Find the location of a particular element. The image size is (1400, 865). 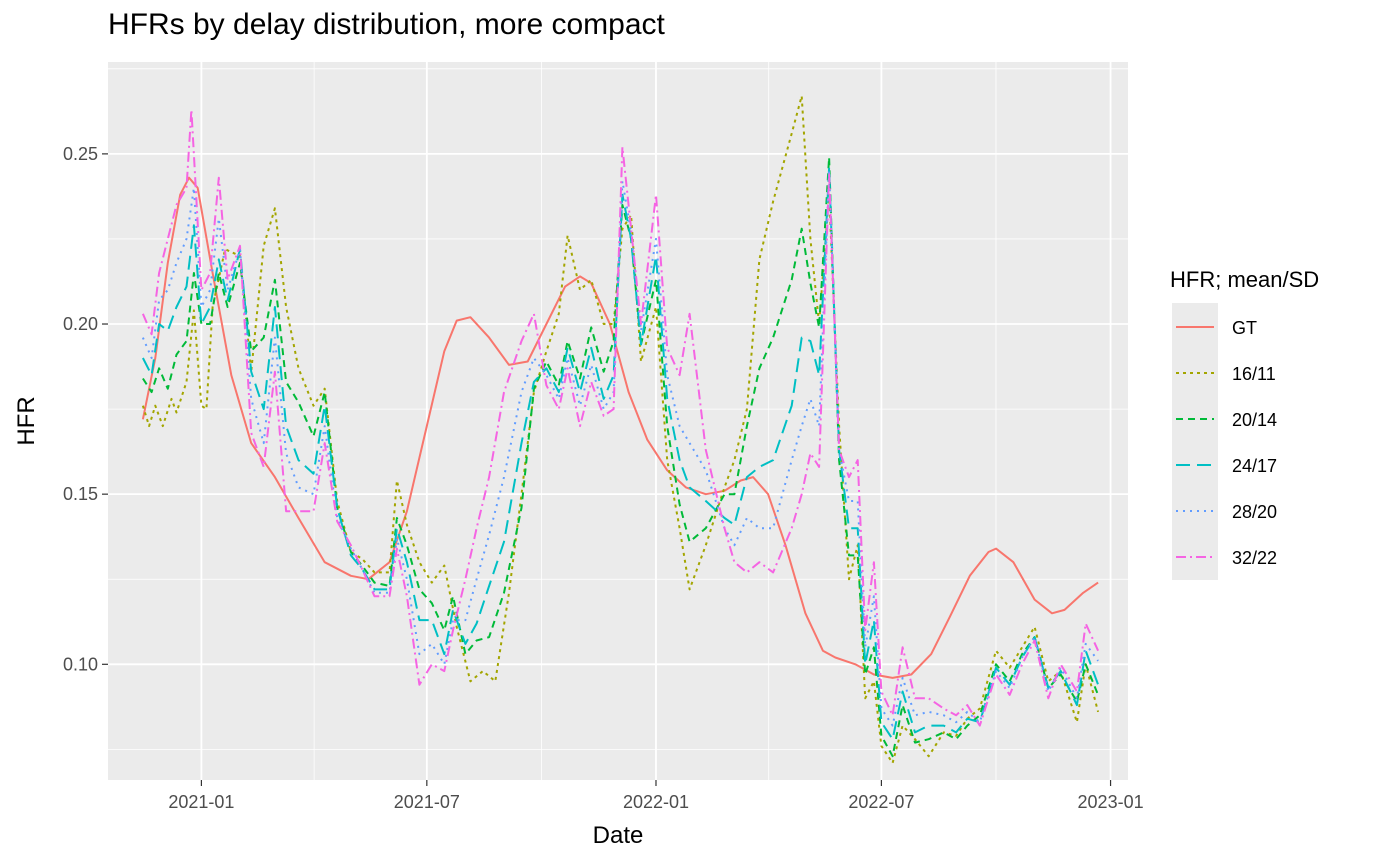

legend-key-background is located at coordinates (1195, 441).